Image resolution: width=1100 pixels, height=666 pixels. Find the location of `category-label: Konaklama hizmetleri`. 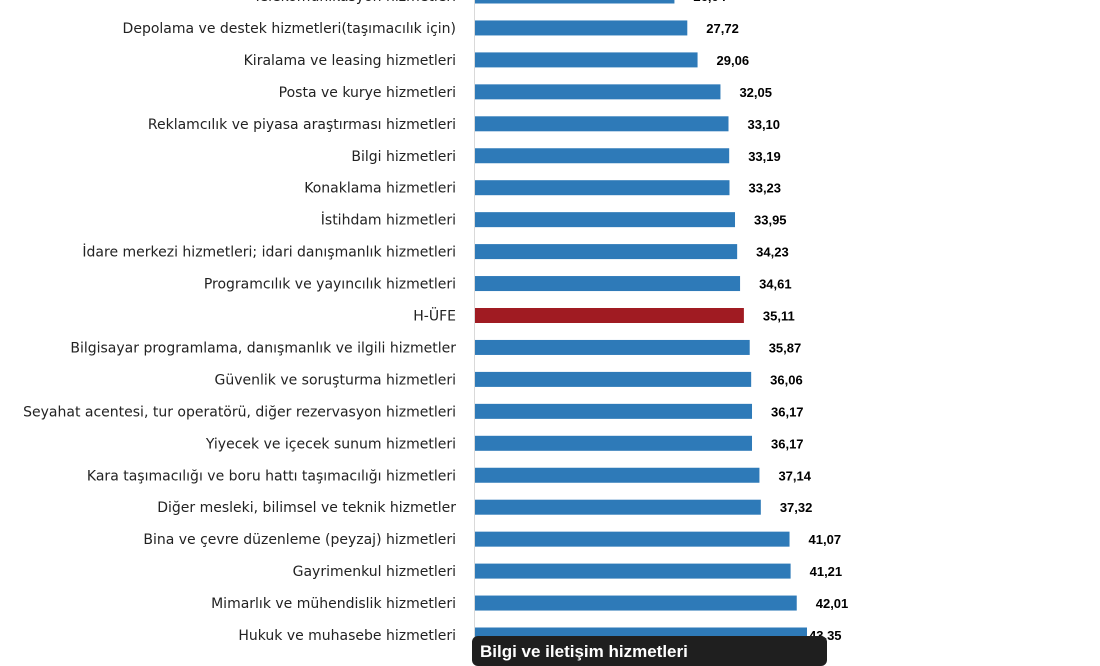

category-label: Konaklama hizmetleri is located at coordinates (380, 189).